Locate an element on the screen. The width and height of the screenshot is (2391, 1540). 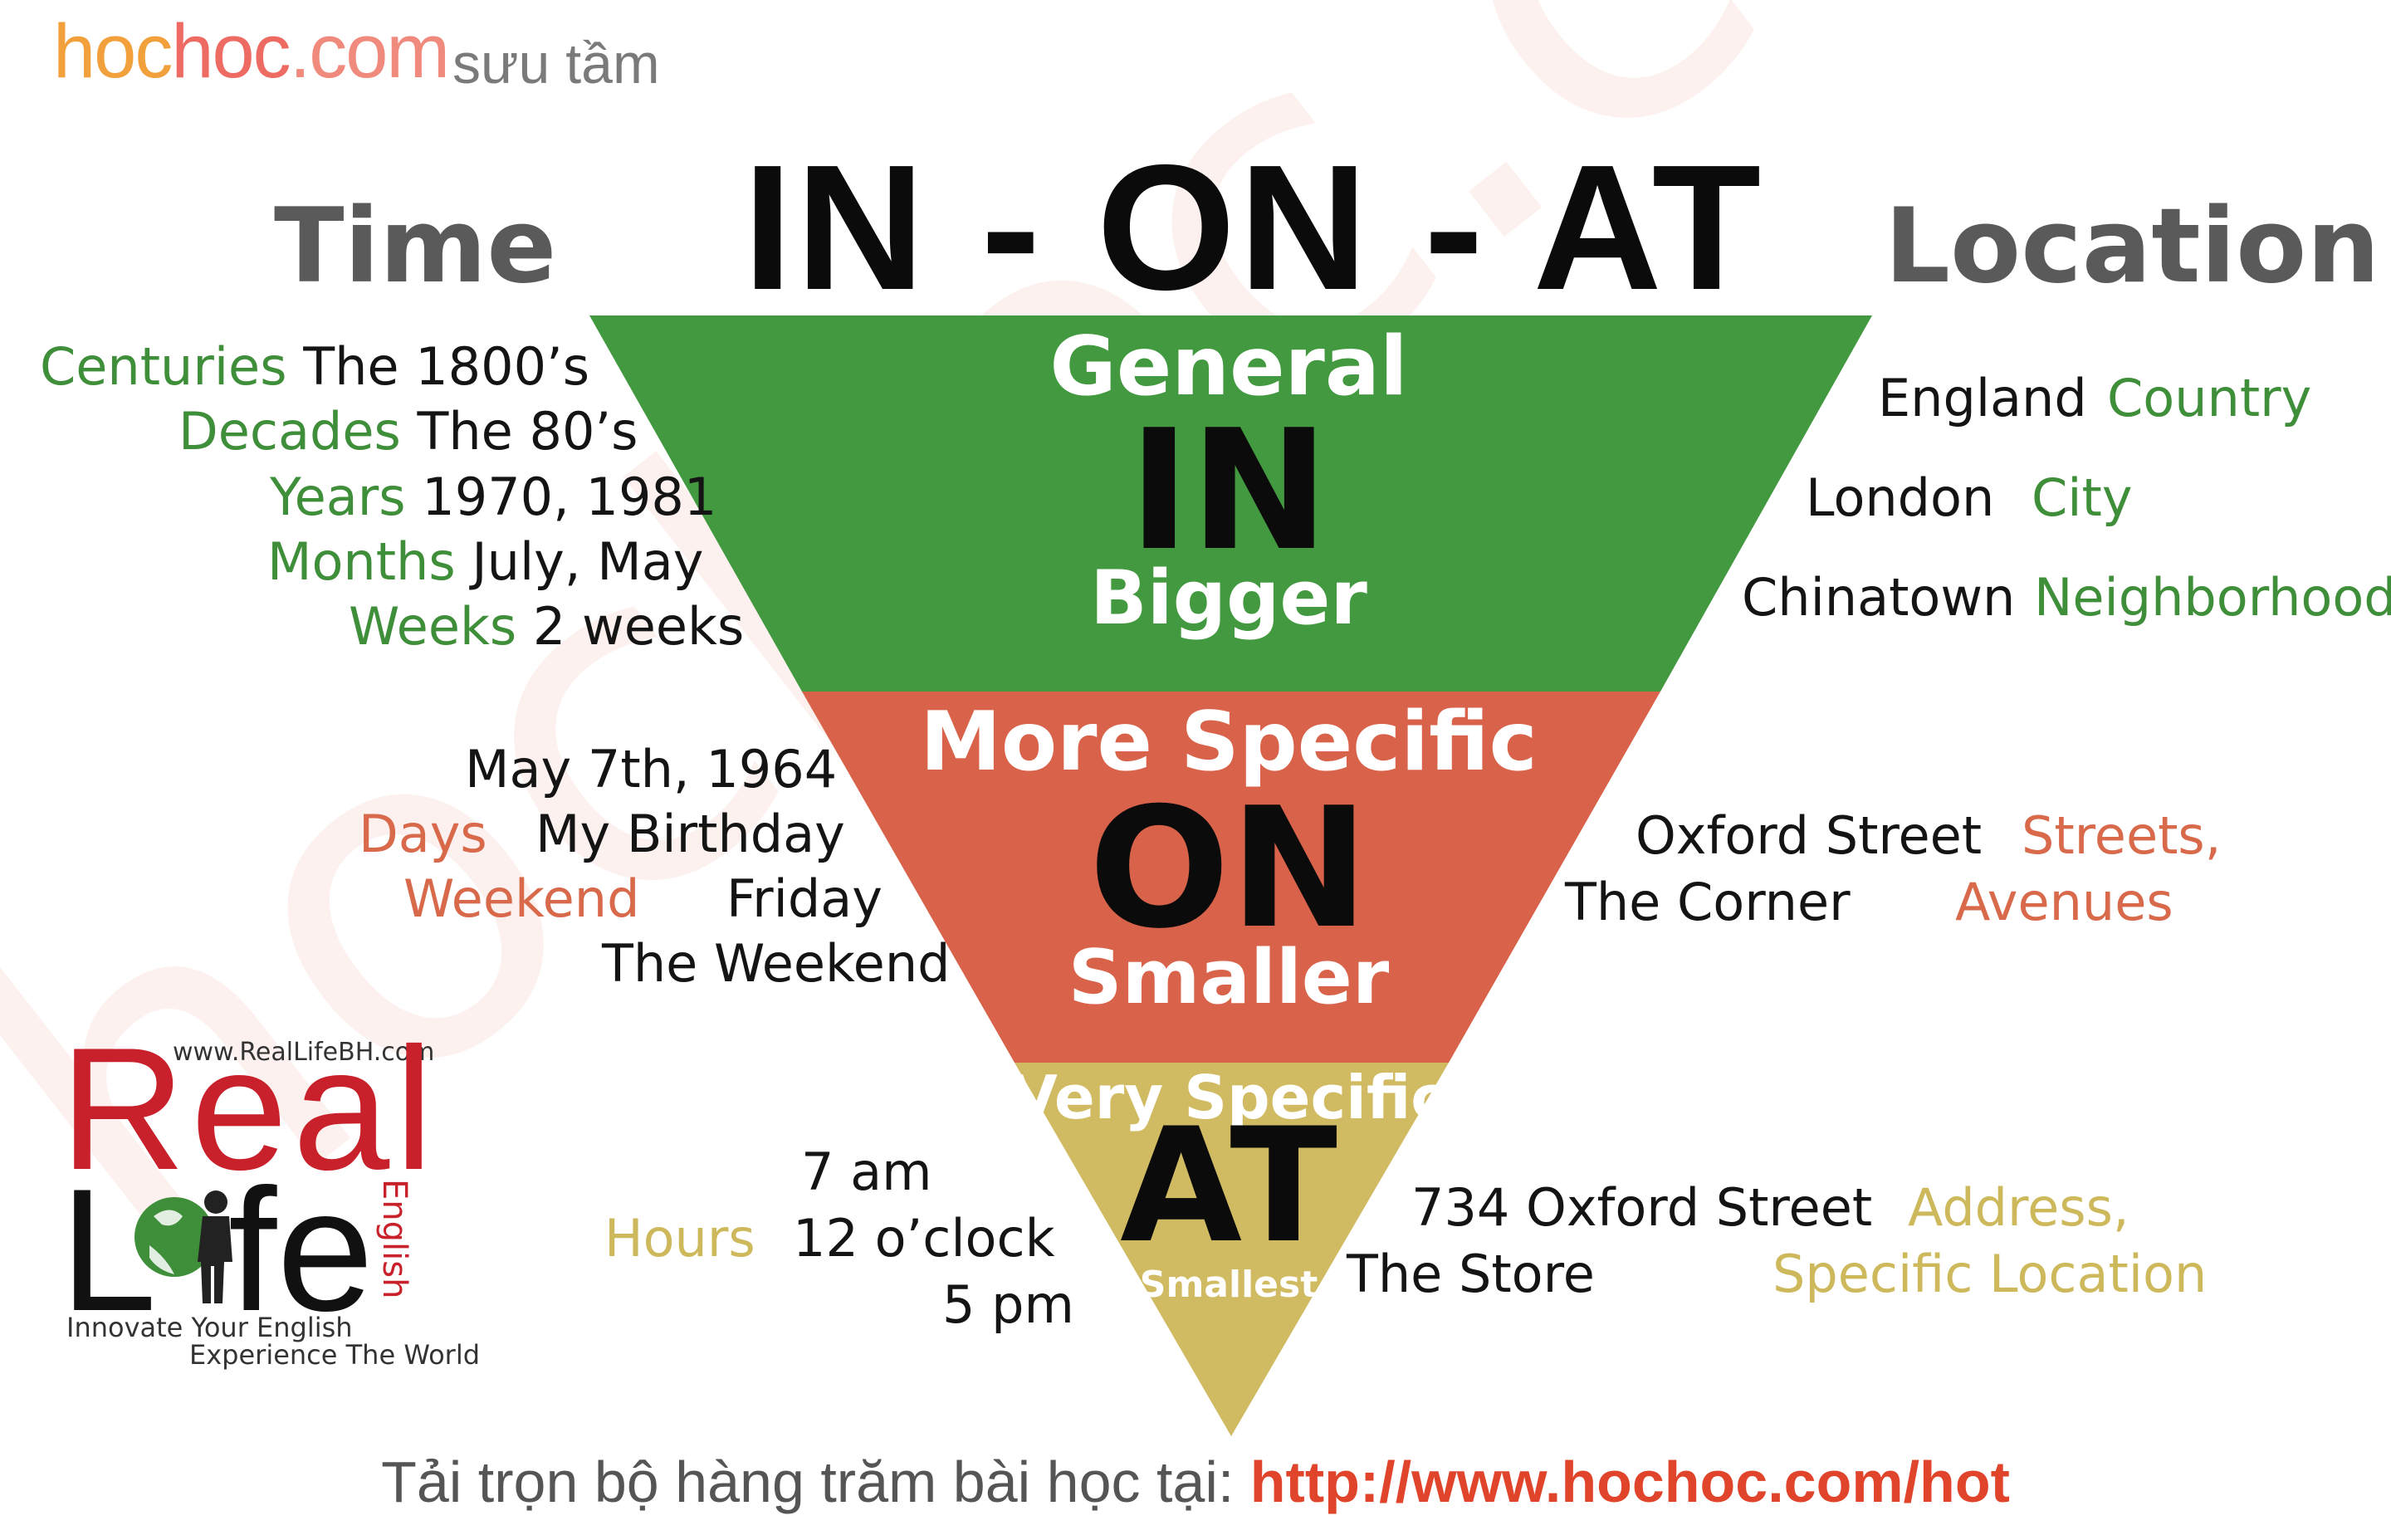
level-general-label: General is located at coordinates (1228, 367).